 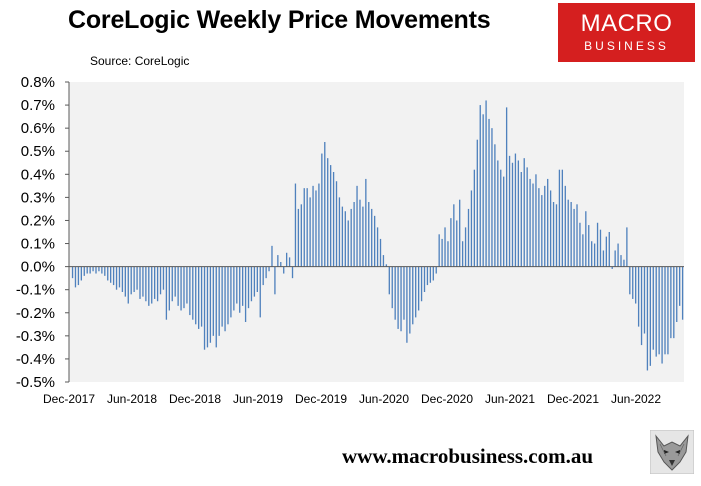 I want to click on y-tick-label: 0.3%, so click(x=38, y=197).